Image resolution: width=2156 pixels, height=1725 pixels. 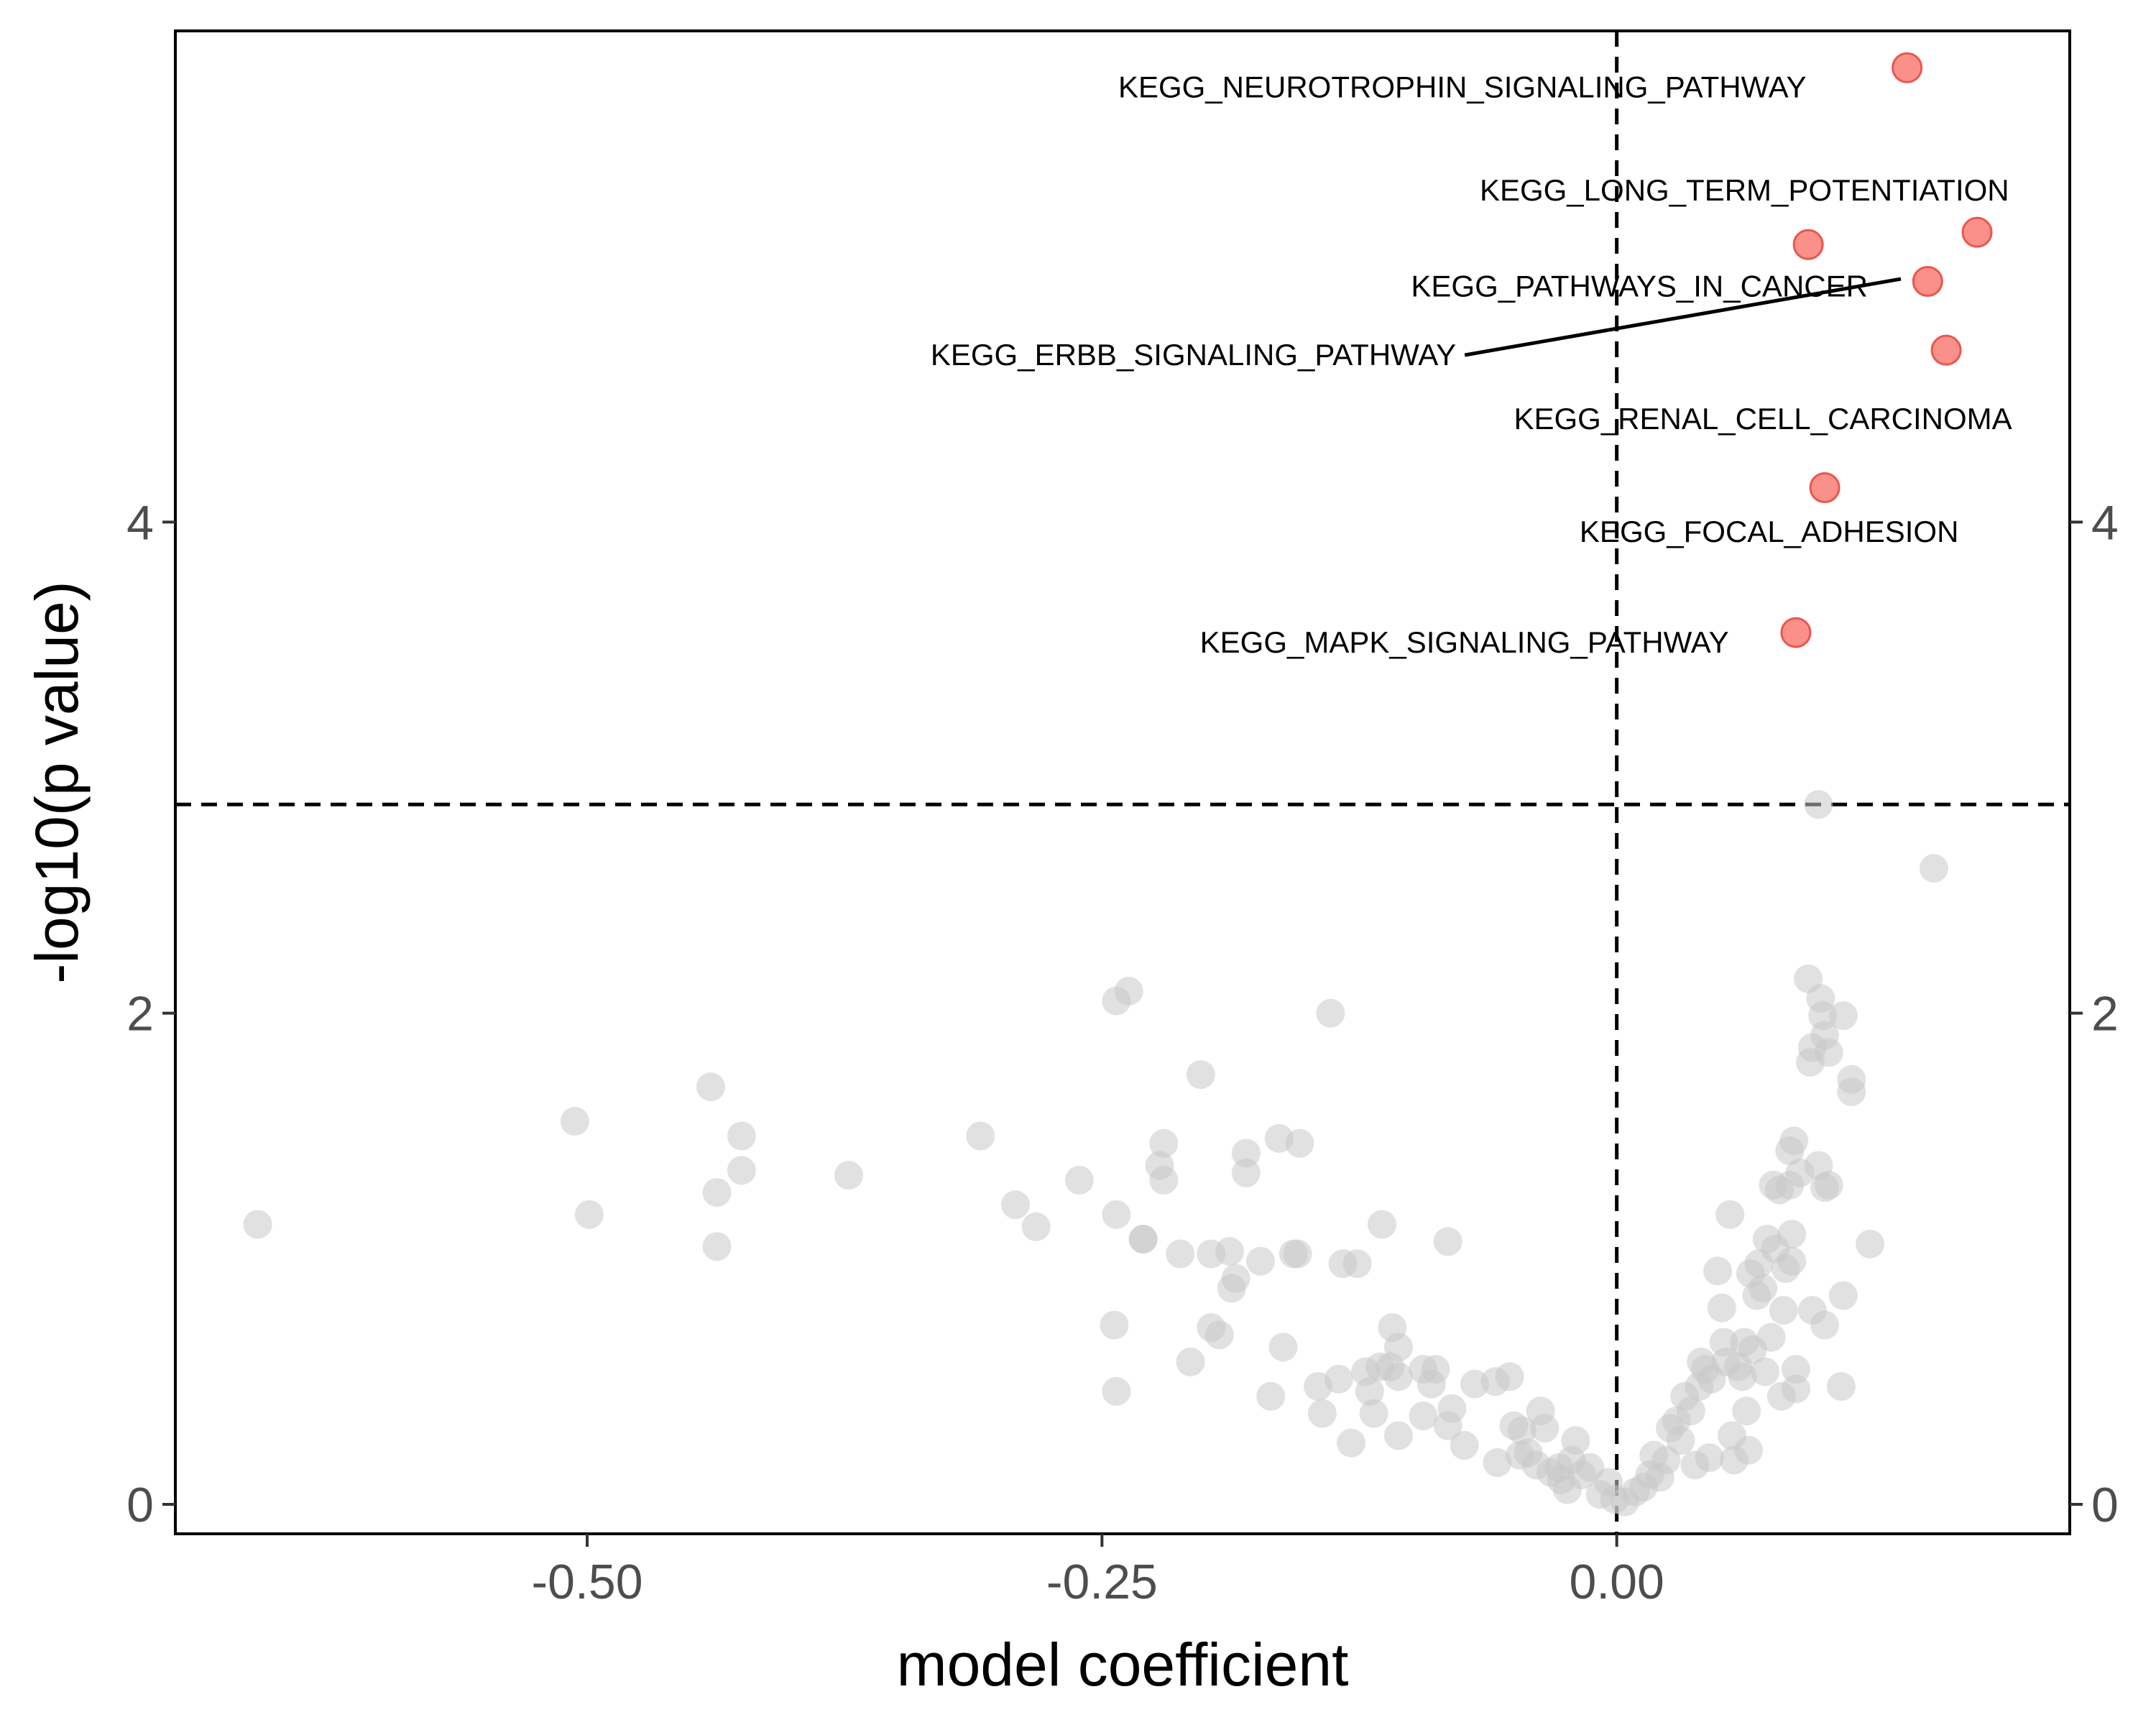 What do you see at coordinates (140, 1014) in the screenshot?
I see `y-tick-label: 2` at bounding box center [140, 1014].